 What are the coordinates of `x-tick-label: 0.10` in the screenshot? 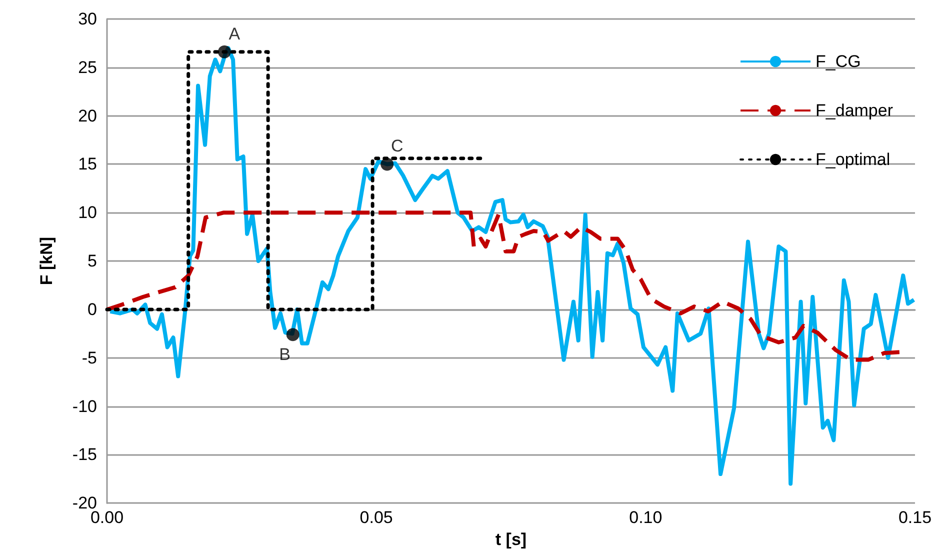 It's located at (645, 518).